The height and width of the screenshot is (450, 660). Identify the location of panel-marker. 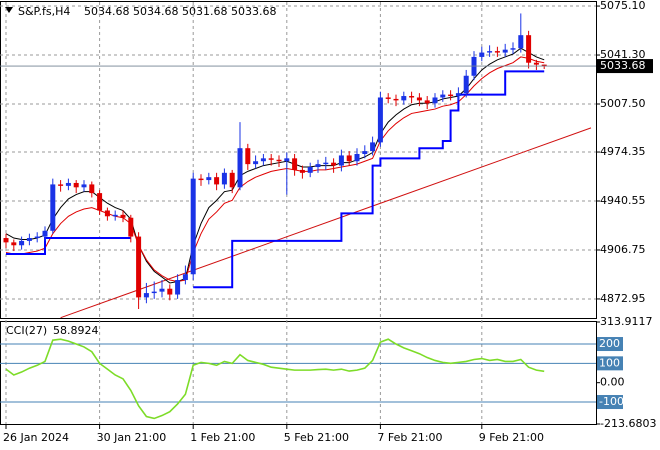
(9, 10).